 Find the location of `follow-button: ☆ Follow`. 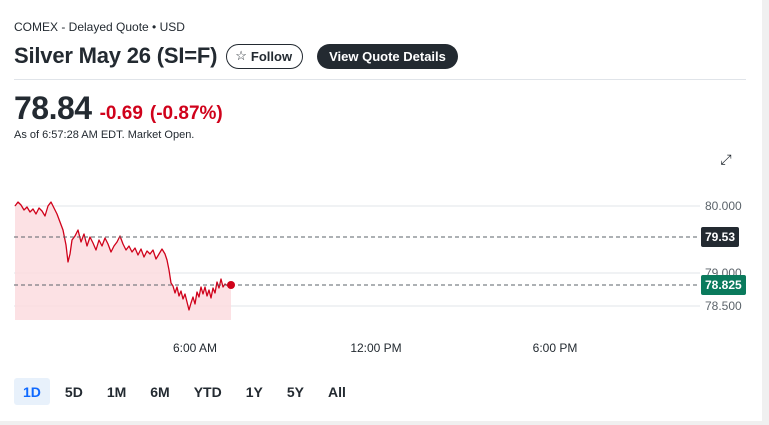

follow-button: ☆ Follow is located at coordinates (265, 56).